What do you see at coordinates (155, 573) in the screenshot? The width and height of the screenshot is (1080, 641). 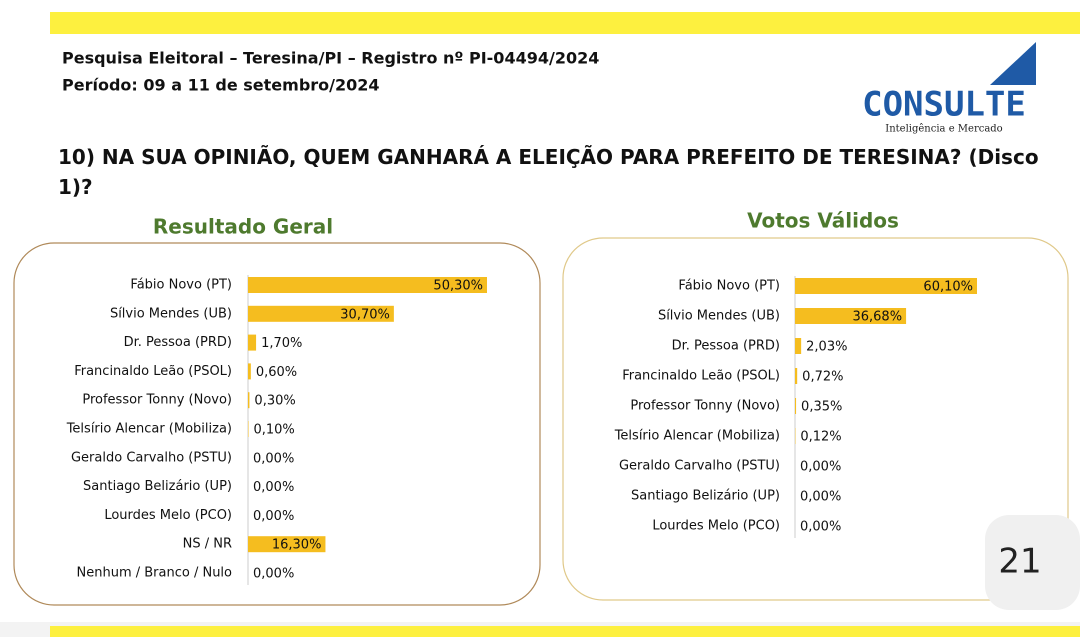 I see `category-label: Nenhum / Branco / Nulo` at bounding box center [155, 573].